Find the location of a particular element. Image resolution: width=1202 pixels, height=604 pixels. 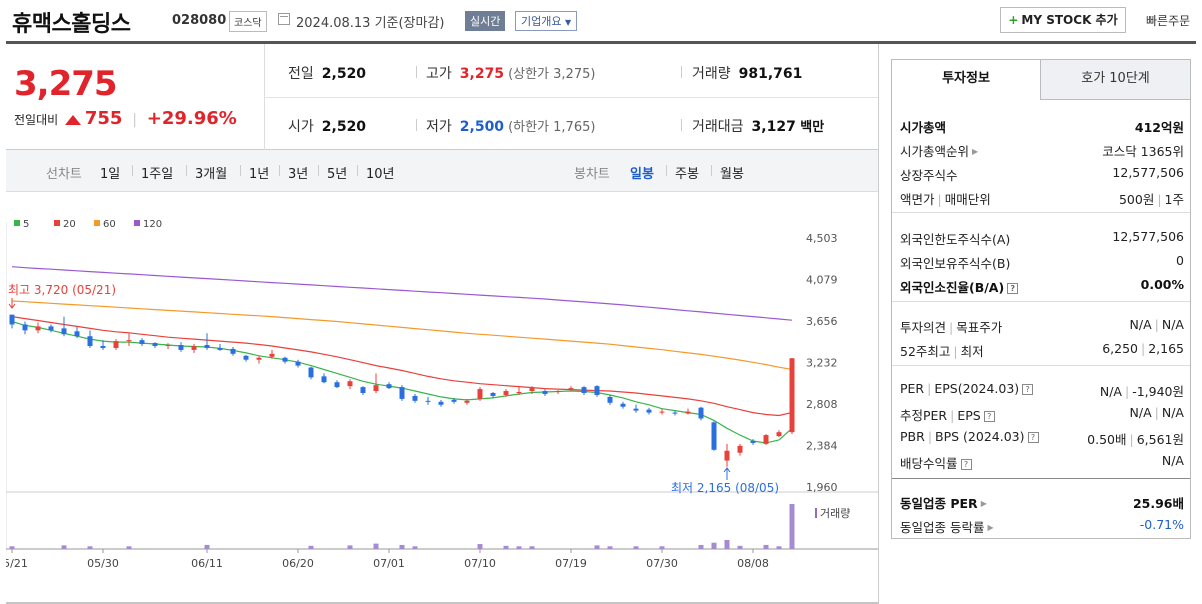

caret-down-icon: ▼ is located at coordinates (568, 22).